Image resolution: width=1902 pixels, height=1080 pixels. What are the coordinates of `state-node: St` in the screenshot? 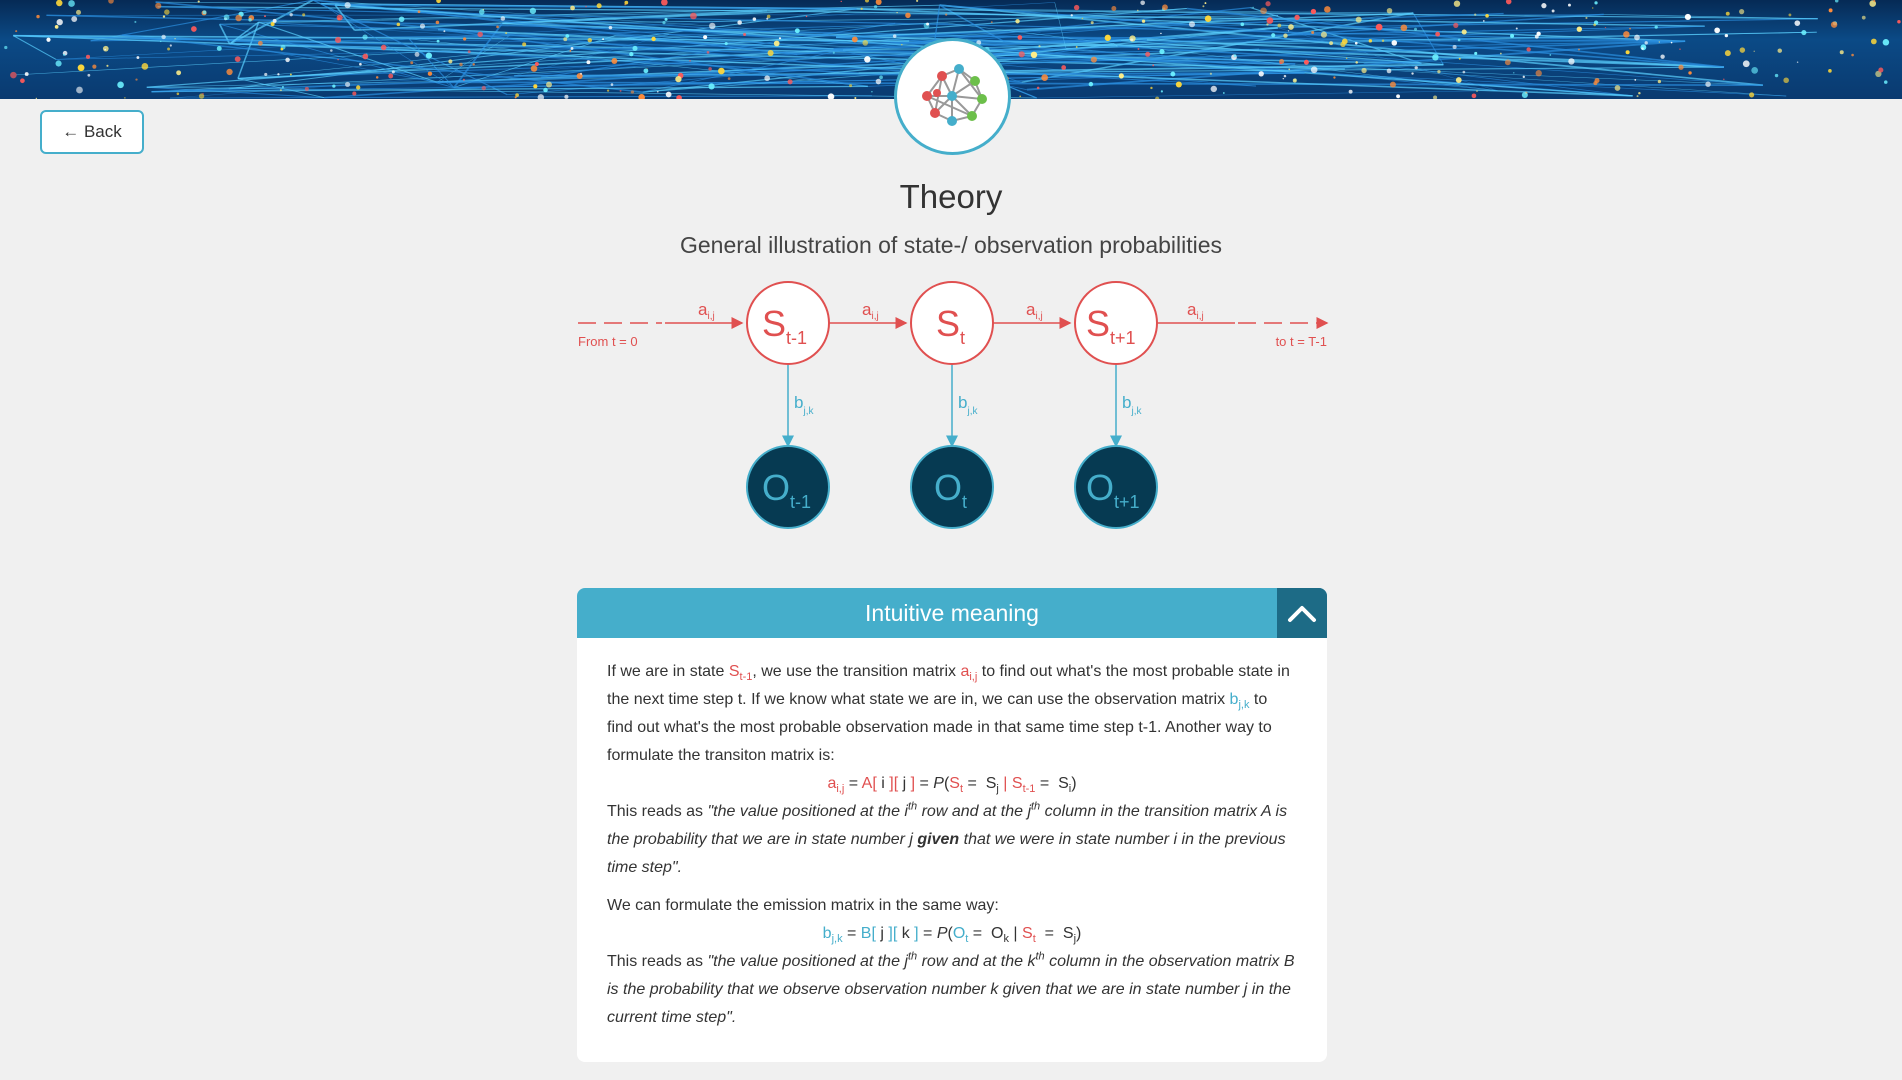 It's located at (952, 323).